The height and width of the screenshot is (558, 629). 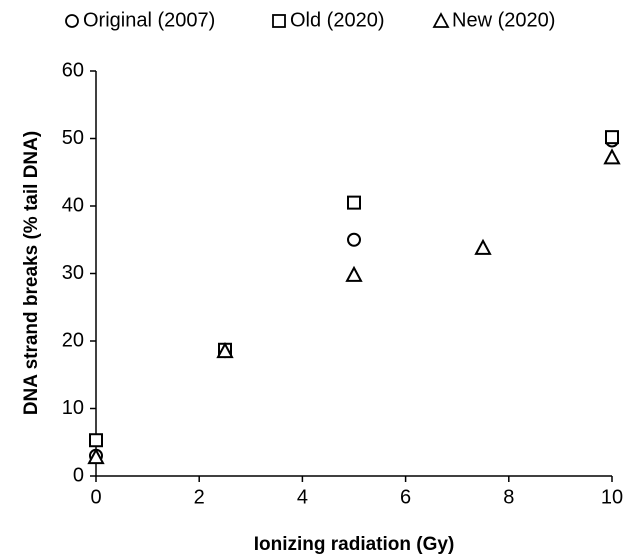 I want to click on y-tick-label: 0, so click(x=78, y=475).